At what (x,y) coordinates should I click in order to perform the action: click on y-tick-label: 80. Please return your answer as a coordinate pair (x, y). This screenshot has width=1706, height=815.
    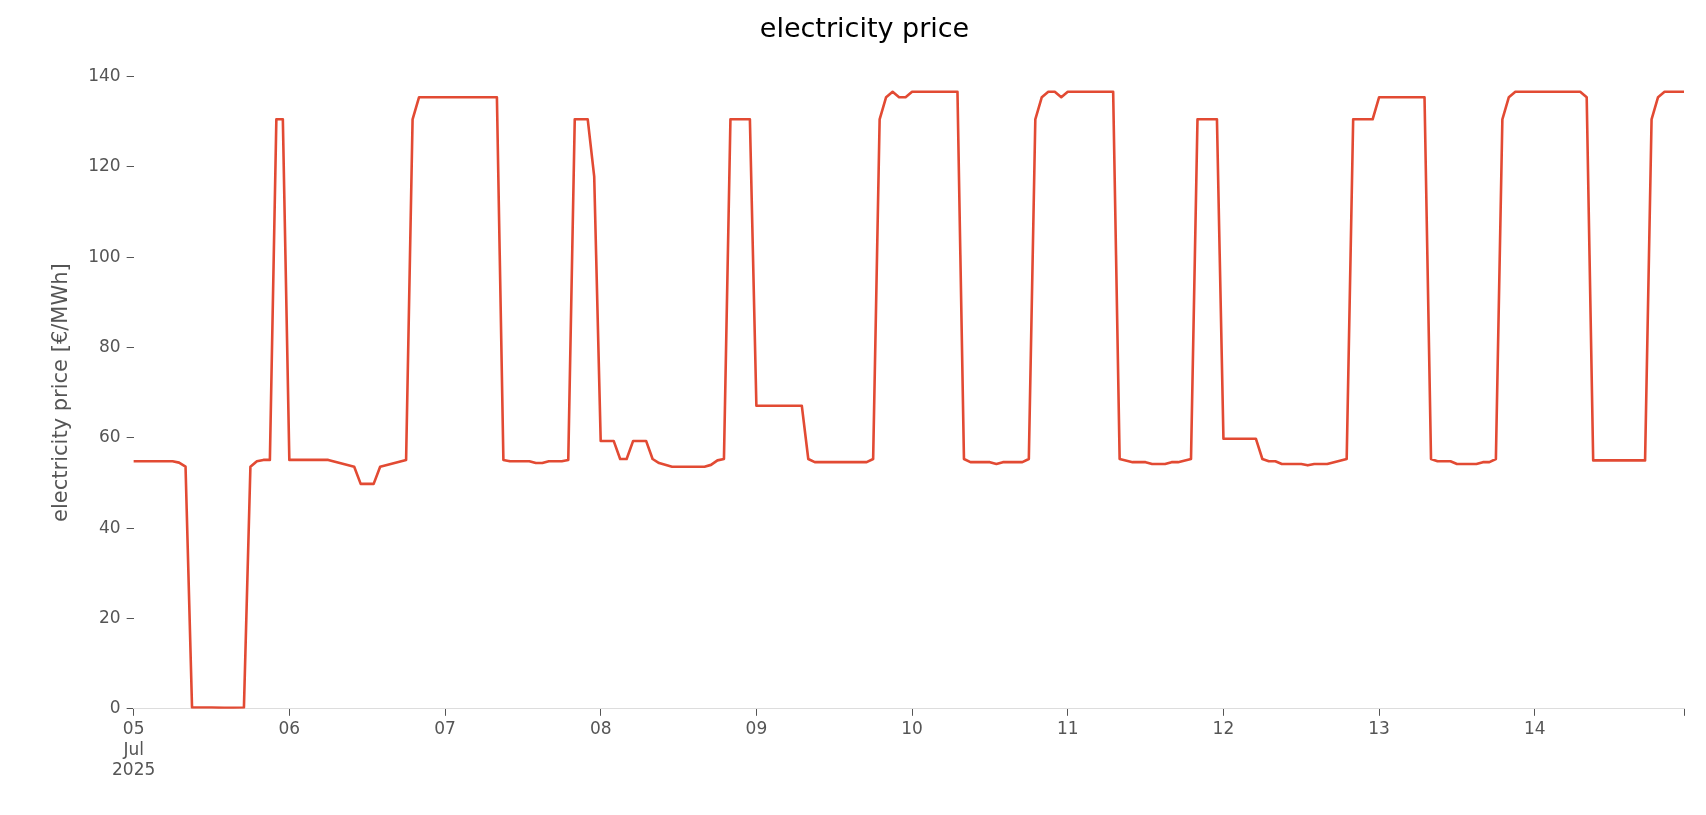
    Looking at the image, I should click on (110, 345).